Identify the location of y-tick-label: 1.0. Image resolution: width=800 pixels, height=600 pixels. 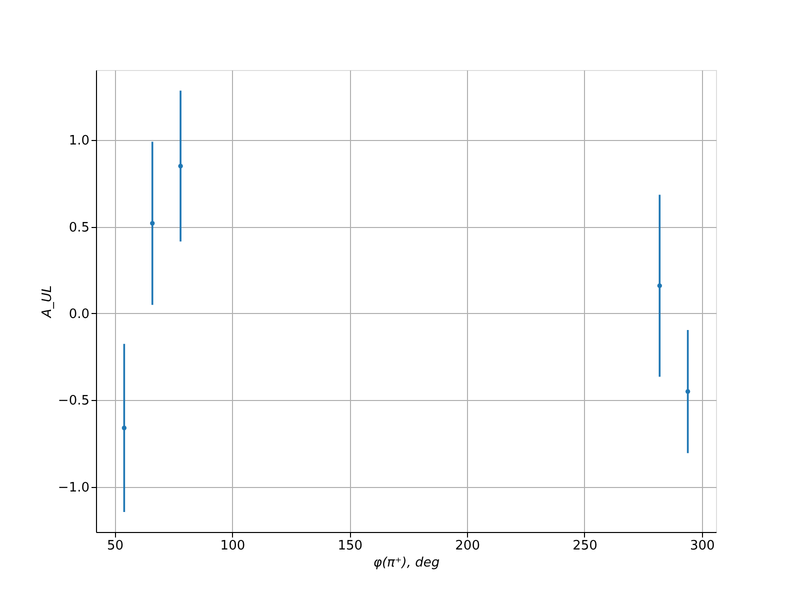
(79, 141).